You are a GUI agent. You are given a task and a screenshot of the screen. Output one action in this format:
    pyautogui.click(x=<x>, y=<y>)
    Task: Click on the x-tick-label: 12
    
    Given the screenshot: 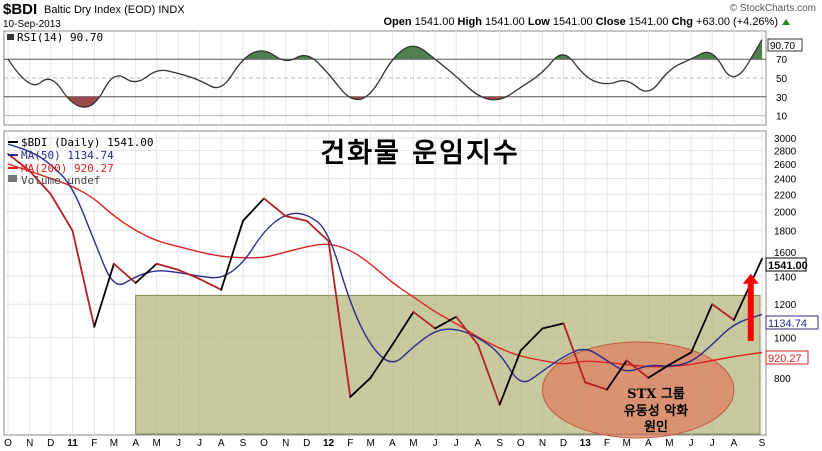 What is the action you would take?
    pyautogui.click(x=329, y=443)
    